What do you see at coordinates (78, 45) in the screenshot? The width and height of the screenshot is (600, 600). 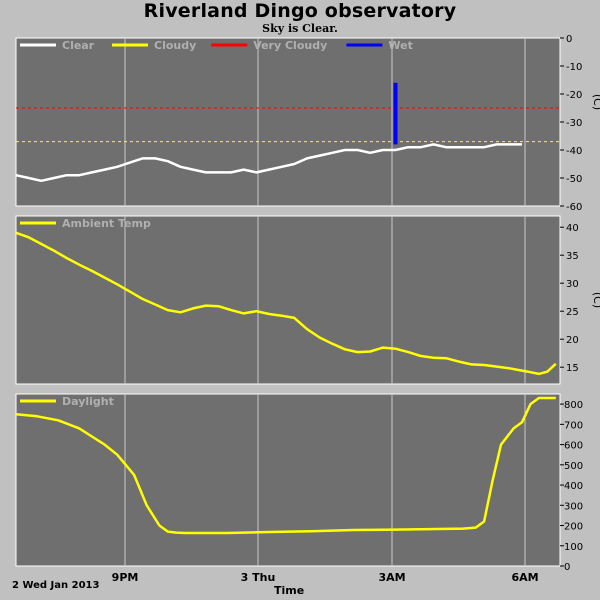 I see `legend-label-0-0: Clear` at bounding box center [78, 45].